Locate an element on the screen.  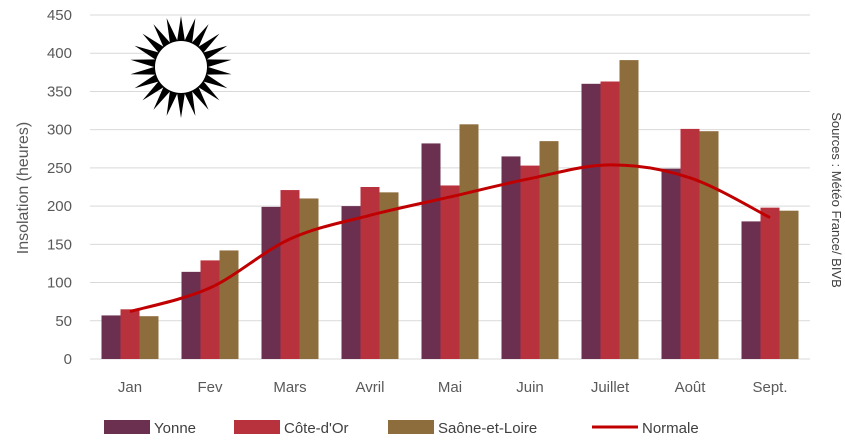
x-tick-label: Avril is located at coordinates (370, 387).